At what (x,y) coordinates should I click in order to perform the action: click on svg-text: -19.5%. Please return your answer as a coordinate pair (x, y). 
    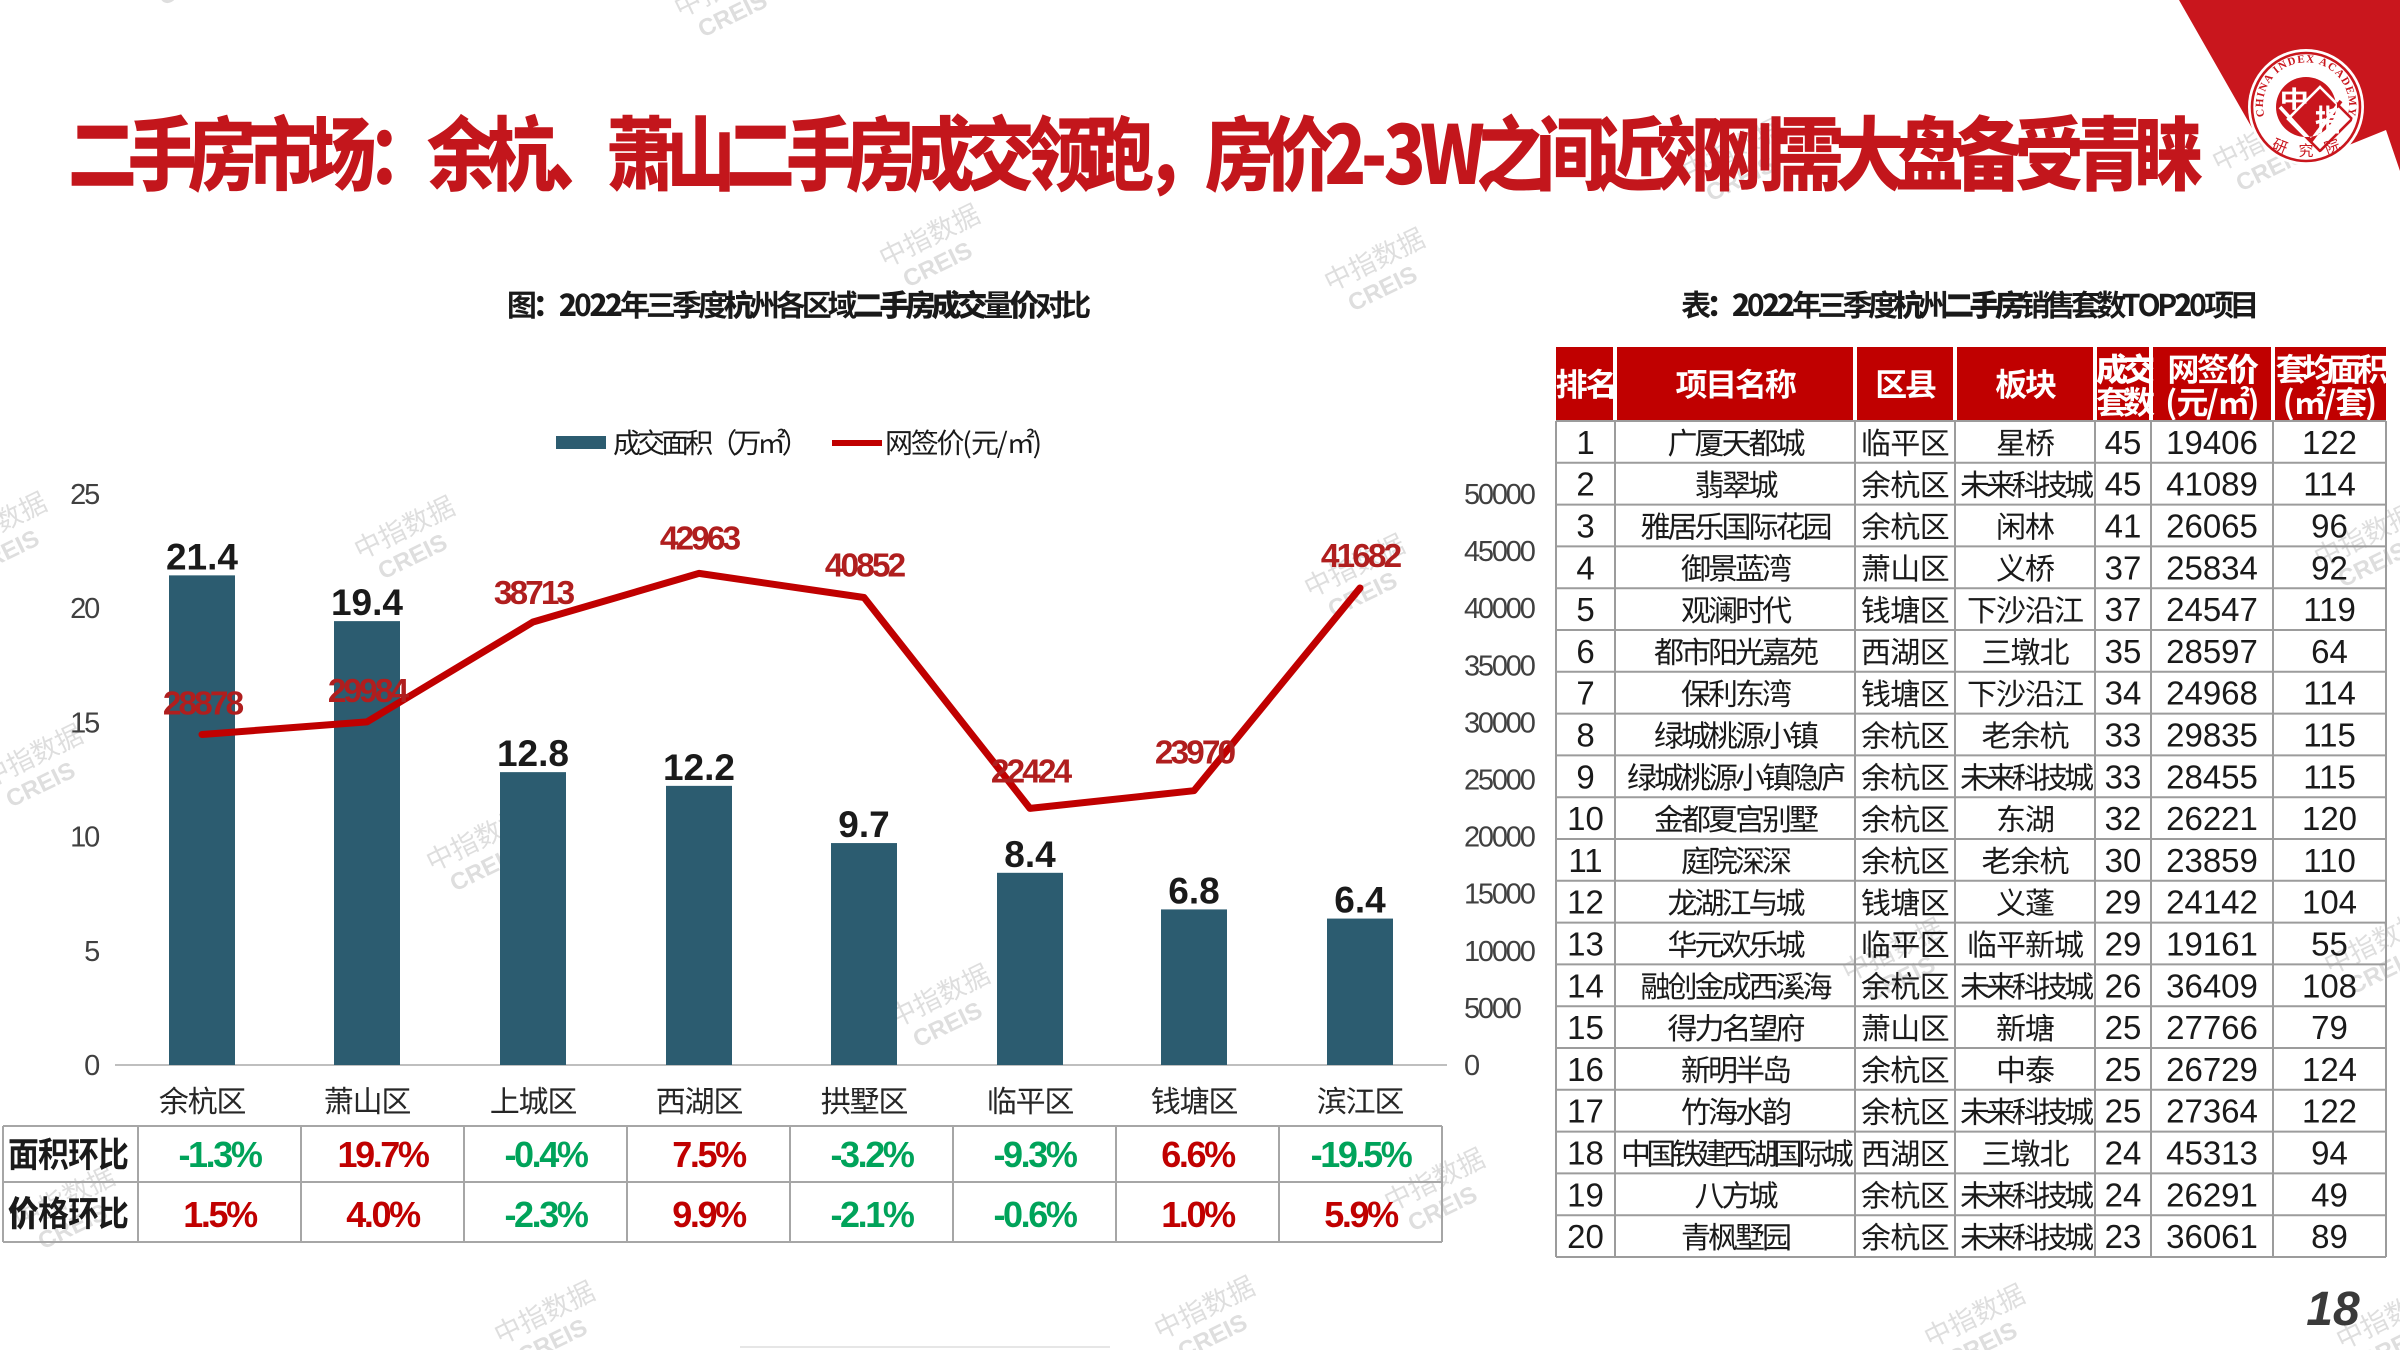
    Looking at the image, I should click on (1362, 1154).